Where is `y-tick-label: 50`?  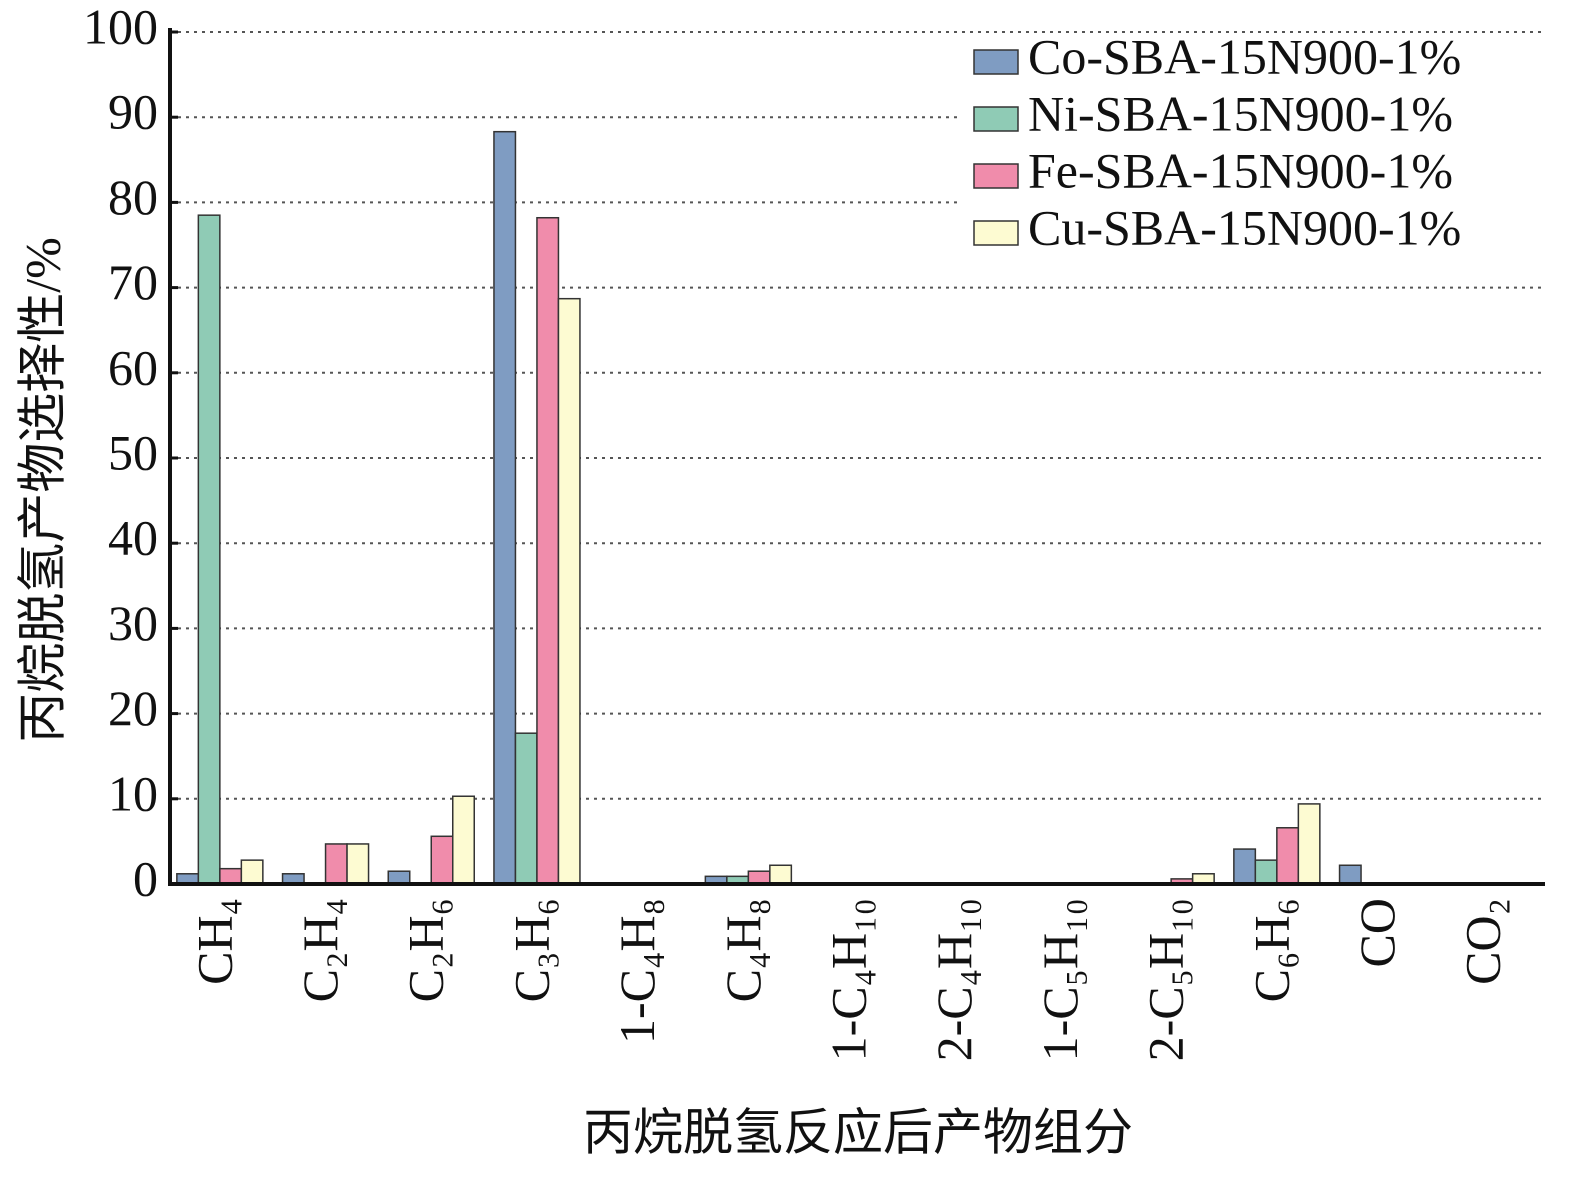 y-tick-label: 50 is located at coordinates (133, 452).